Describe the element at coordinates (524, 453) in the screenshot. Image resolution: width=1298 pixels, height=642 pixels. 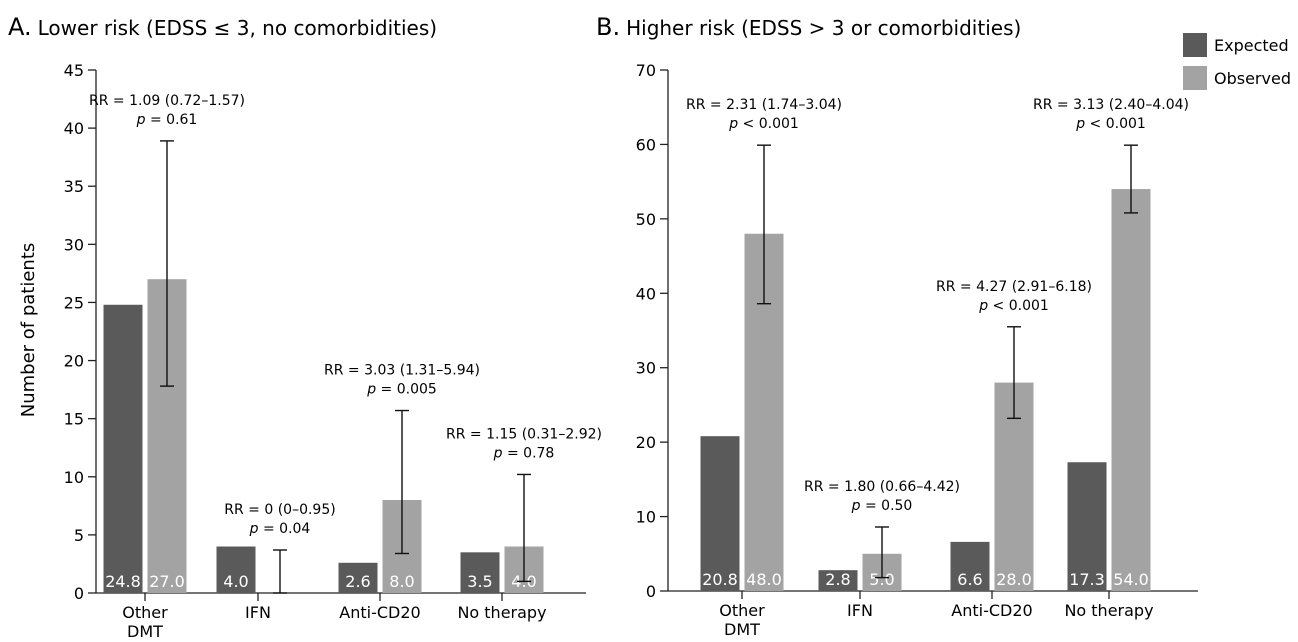
I see `panel-a-annotation-p: p = 0.78` at that location.